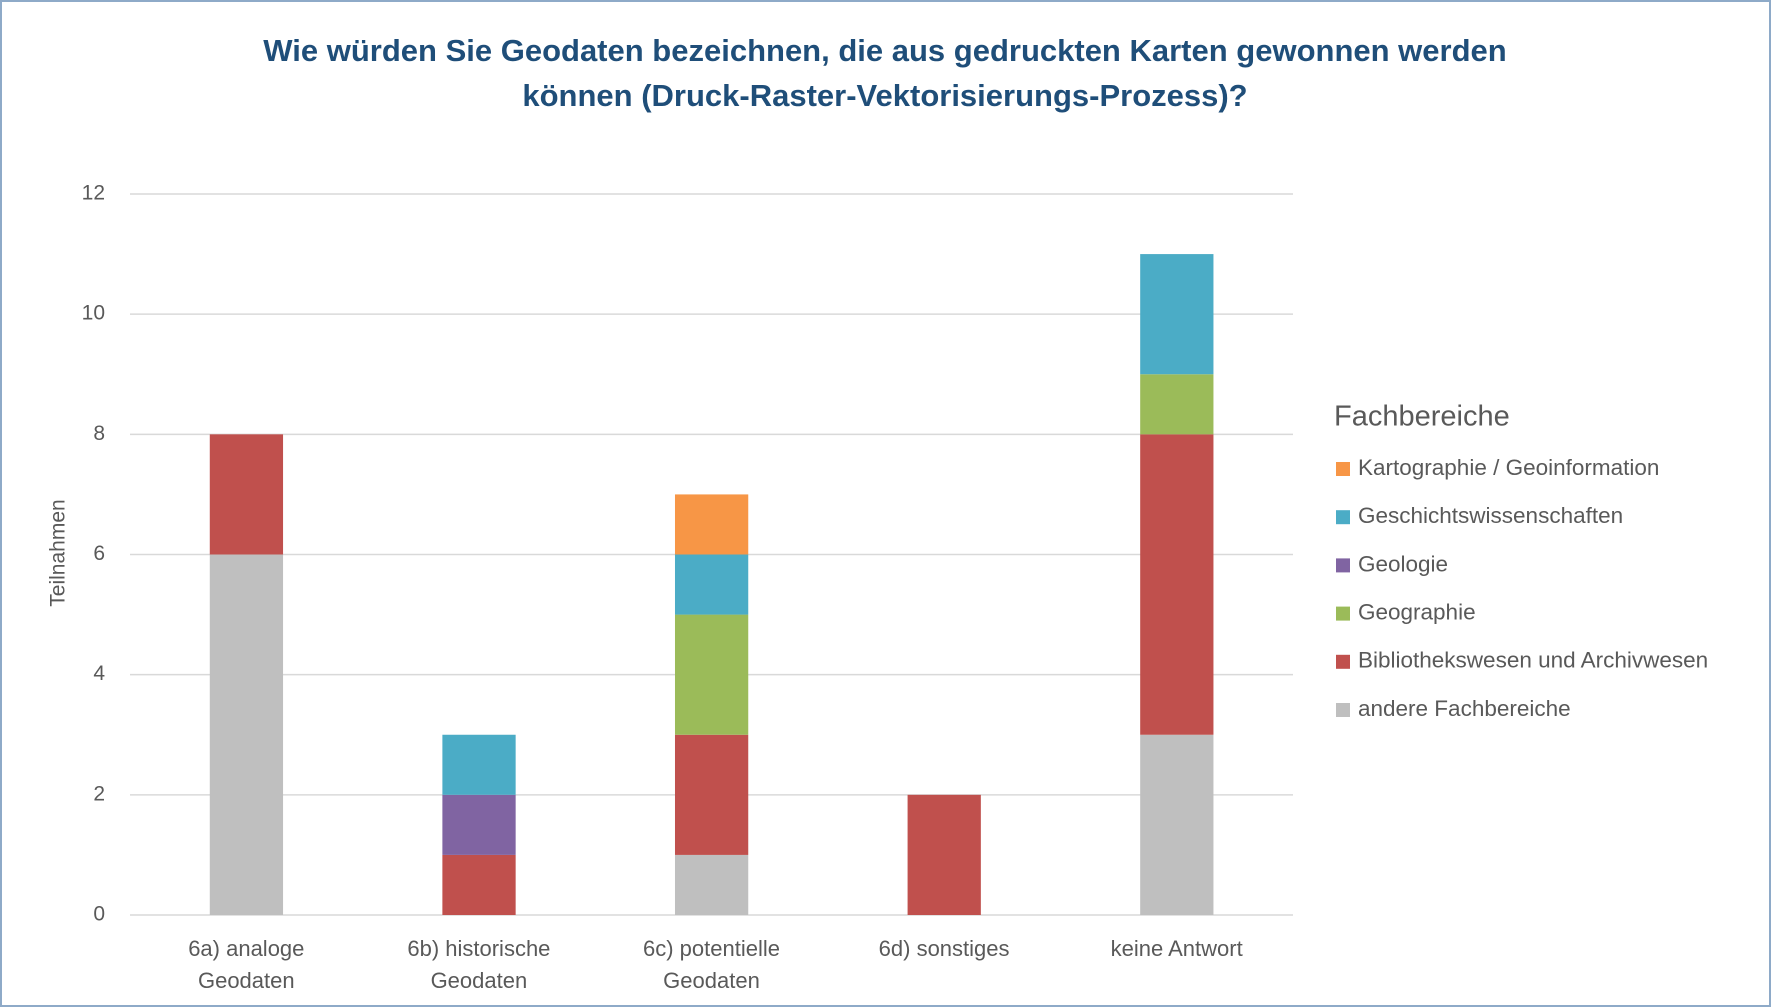 This screenshot has width=1771, height=1007. What do you see at coordinates (1176, 948) in the screenshot?
I see `x-tick-label: keine Antwort` at bounding box center [1176, 948].